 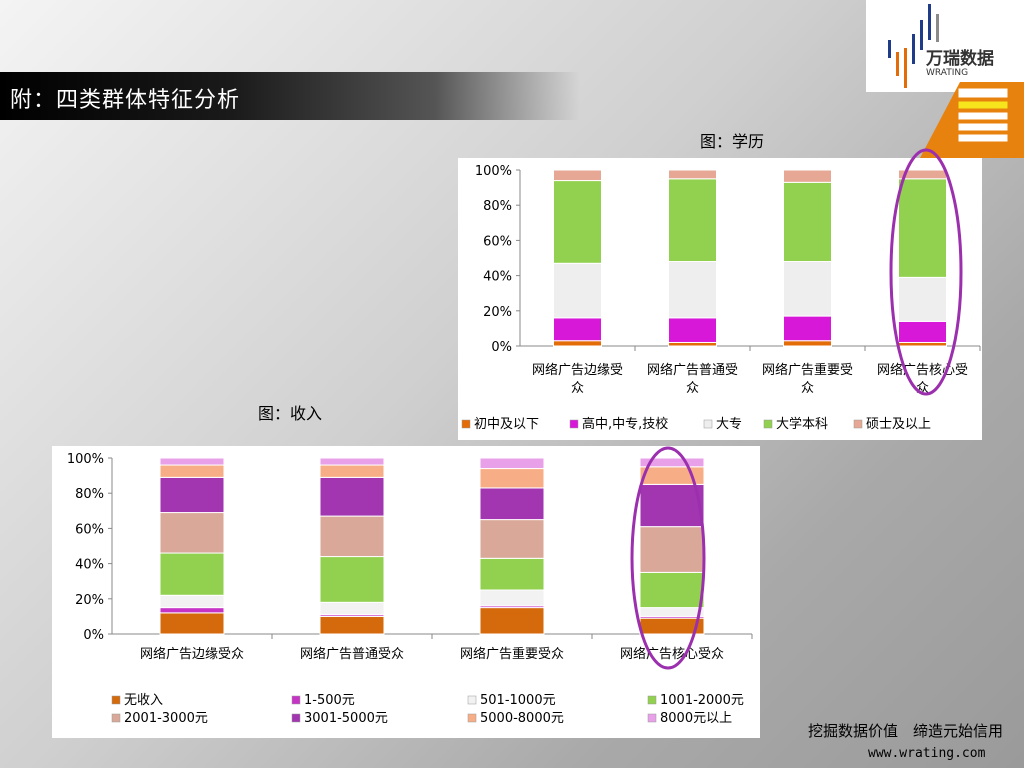 I want to click on legend-label: 8000元以上, so click(x=696, y=718).